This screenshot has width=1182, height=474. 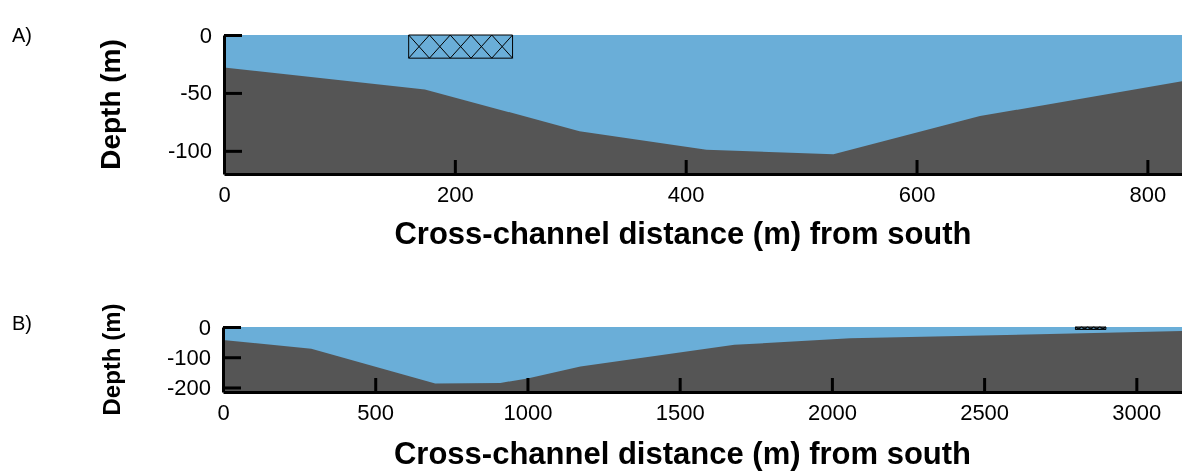 What do you see at coordinates (196, 93) in the screenshot?
I see `y-tick-label: -50` at bounding box center [196, 93].